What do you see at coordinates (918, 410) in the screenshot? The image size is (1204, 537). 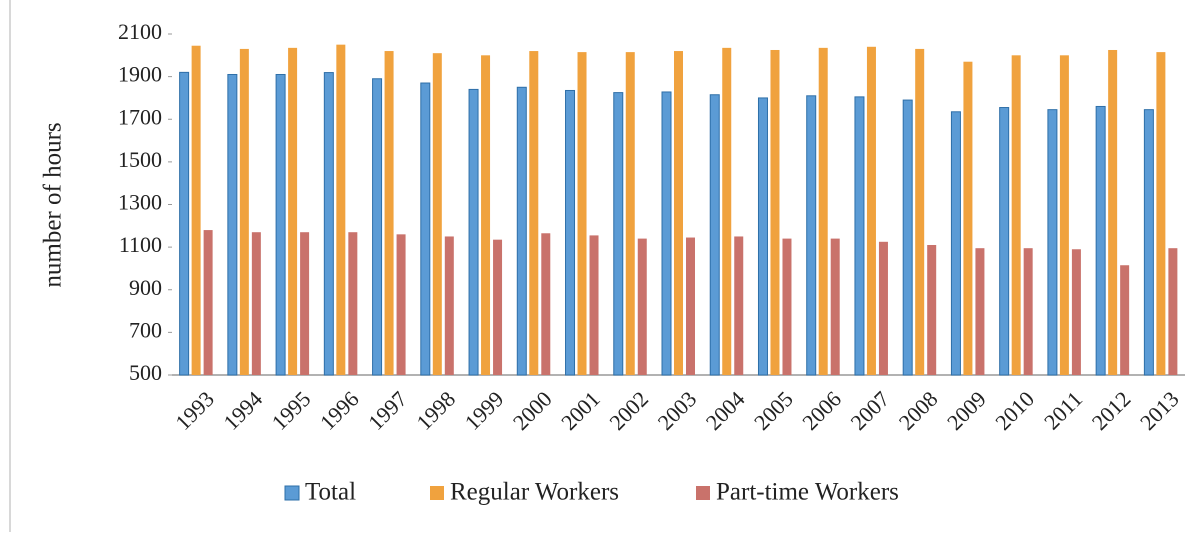 I see `x-tick-label: 2008` at bounding box center [918, 410].